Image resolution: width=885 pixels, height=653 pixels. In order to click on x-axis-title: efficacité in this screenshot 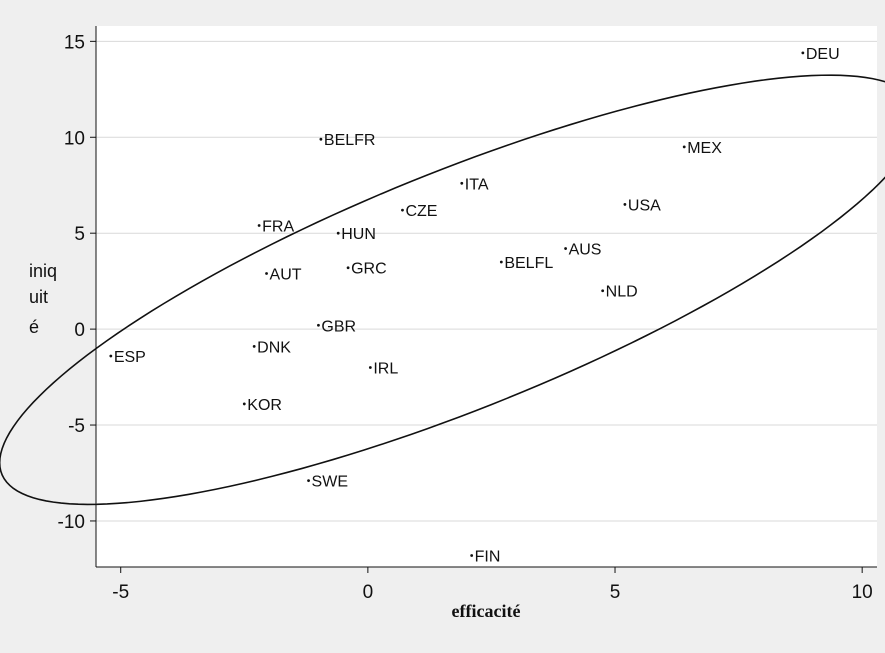, I will do `click(486, 611)`.